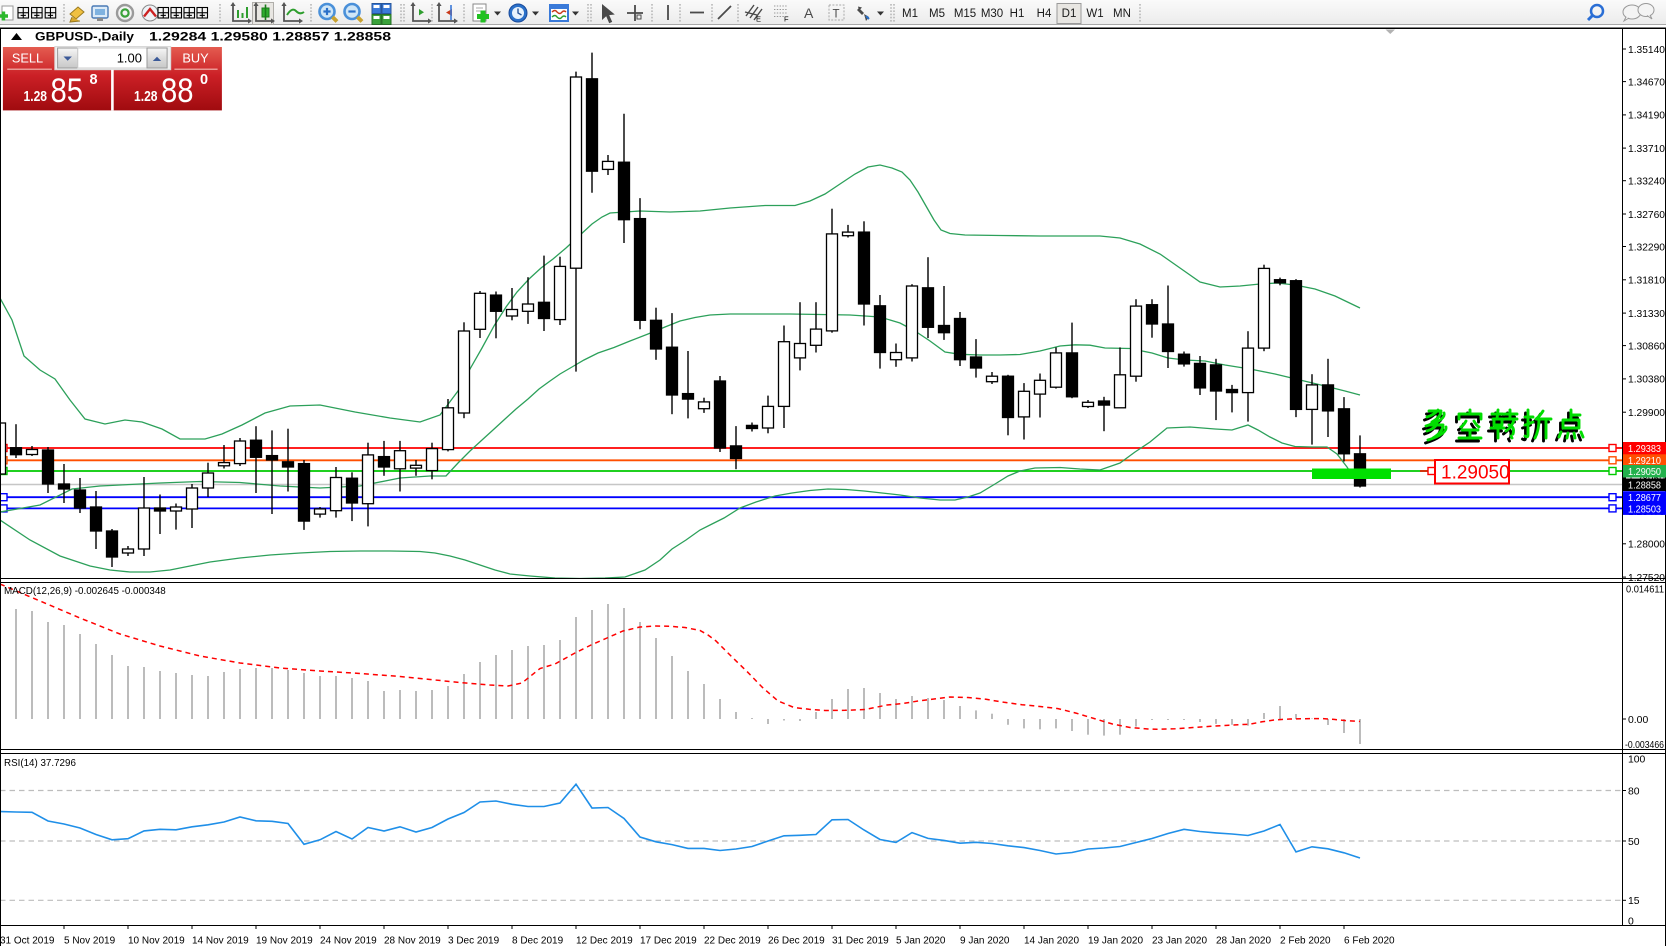 The image size is (1666, 946). Describe the element at coordinates (1644, 461) in the screenshot. I see `svg-text: 1.29210` at that location.